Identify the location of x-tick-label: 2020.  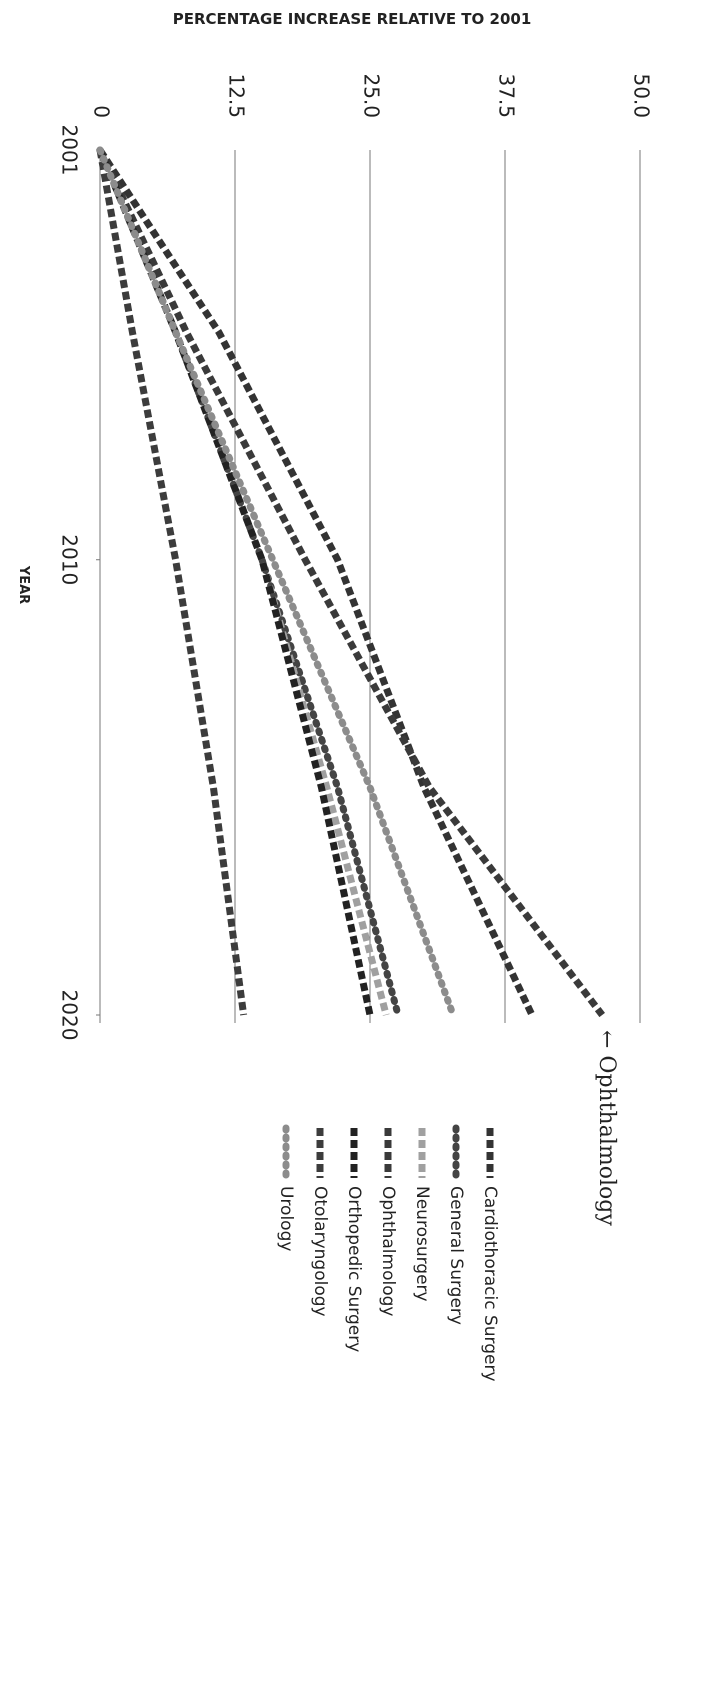
(70, 1015).